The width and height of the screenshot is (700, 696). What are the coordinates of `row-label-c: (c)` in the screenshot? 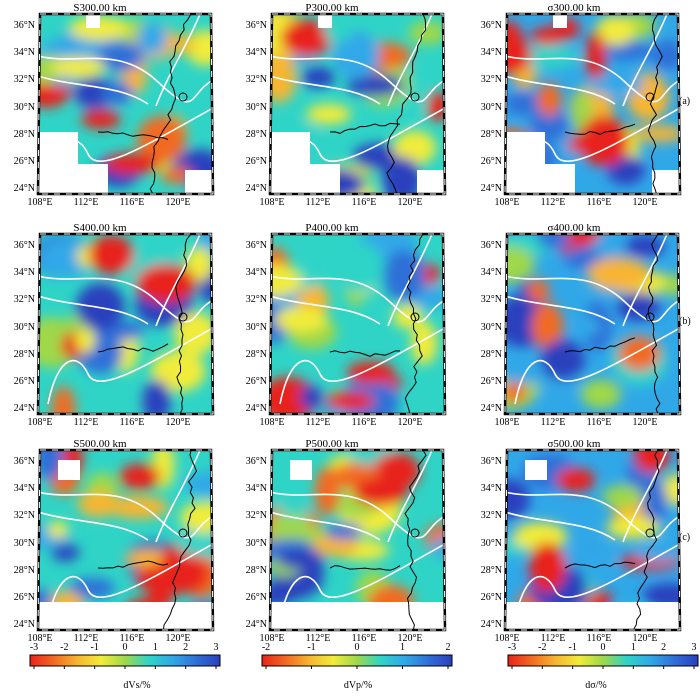 It's located at (685, 537).